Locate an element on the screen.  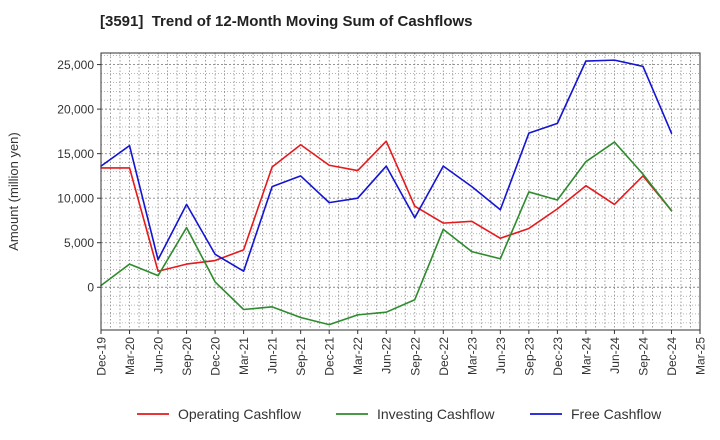
legend-label-operating-cashflow: Operating Cashflow is located at coordinates (240, 414).